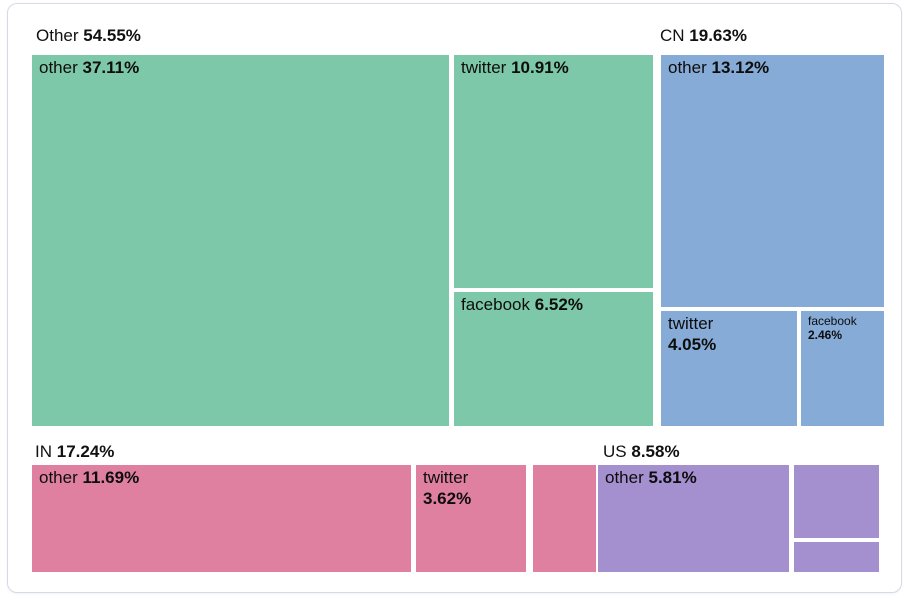  What do you see at coordinates (842, 368) in the screenshot?
I see `treemap-cell-cn-facebook: facebook 2.46%` at bounding box center [842, 368].